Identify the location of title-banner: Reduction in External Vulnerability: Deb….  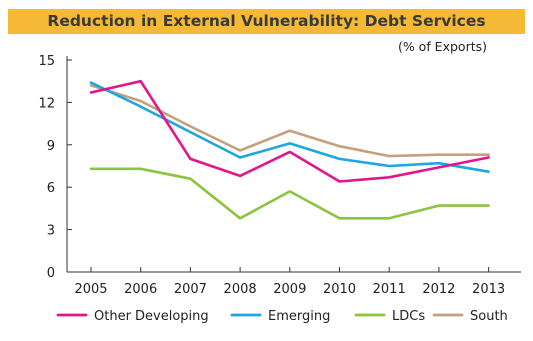
(266, 21).